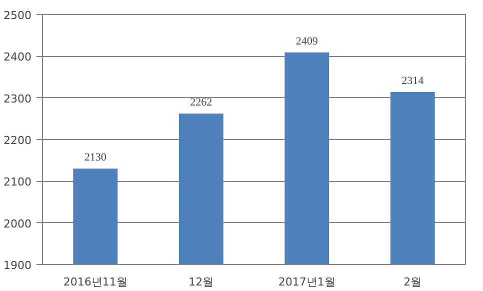 This screenshot has width=483, height=291. Describe the element at coordinates (413, 81) in the screenshot. I see `data-label: 2314` at that location.